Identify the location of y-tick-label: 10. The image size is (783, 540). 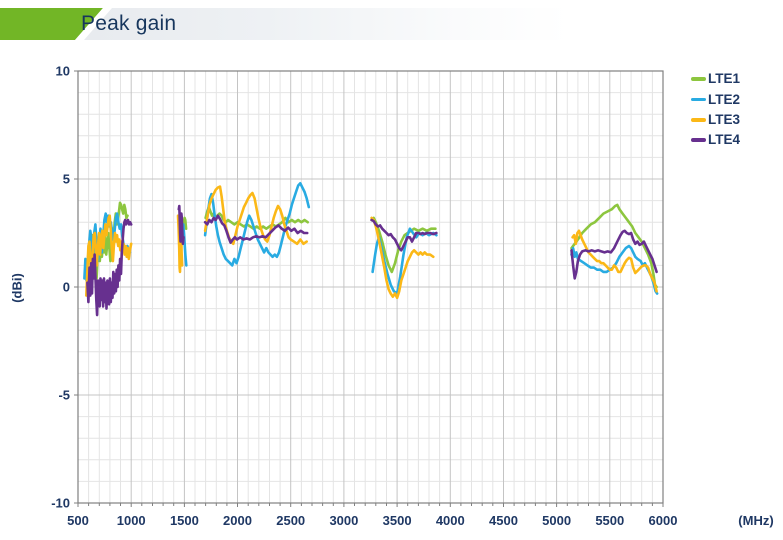
(63, 71).